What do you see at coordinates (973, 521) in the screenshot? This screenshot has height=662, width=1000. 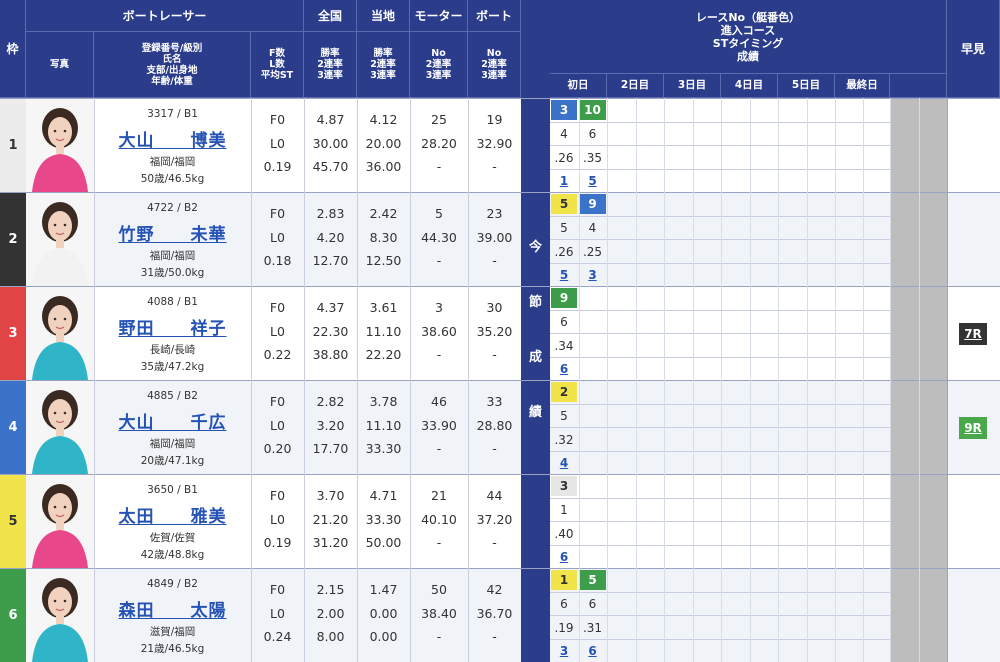 I see `hayami-cell` at bounding box center [973, 521].